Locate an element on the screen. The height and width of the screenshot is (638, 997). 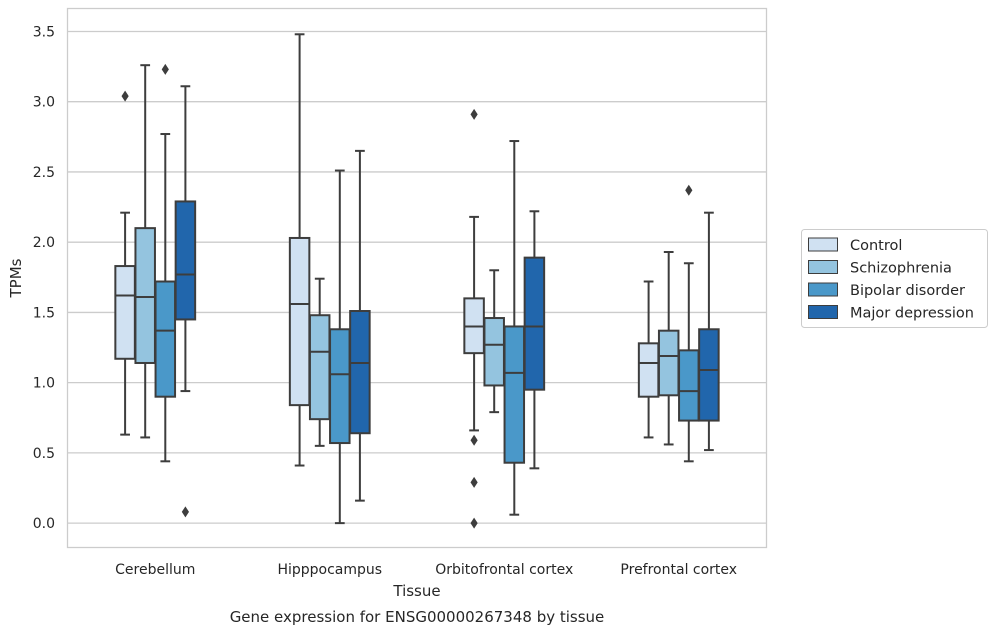
x-tick-label: Orbitofrontal cortex is located at coordinates (504, 570).